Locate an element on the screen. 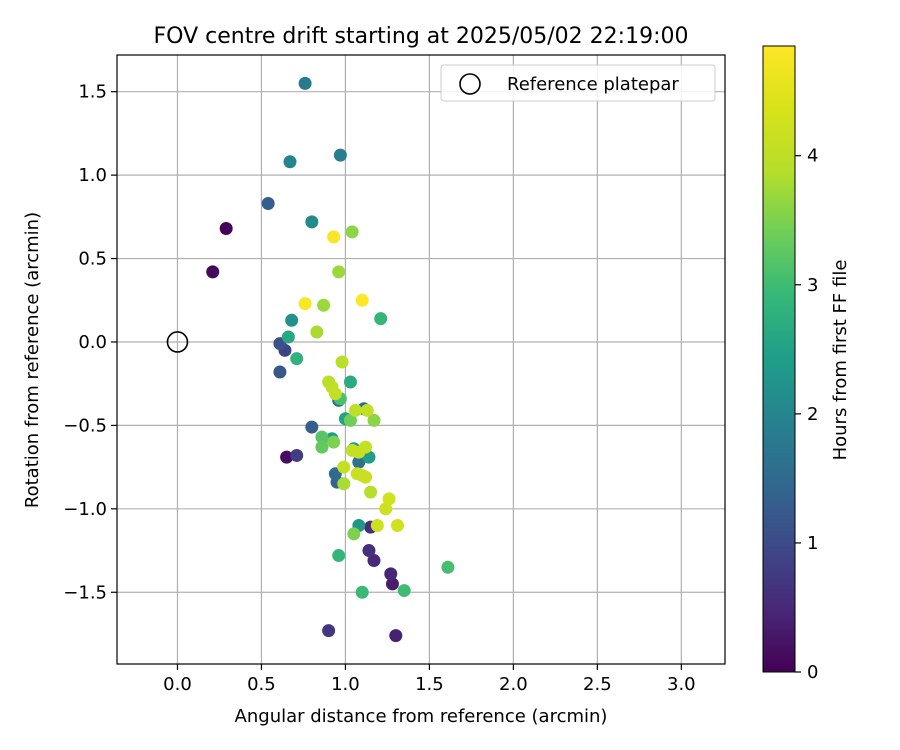  legend: Reference platepar is located at coordinates (578, 83).